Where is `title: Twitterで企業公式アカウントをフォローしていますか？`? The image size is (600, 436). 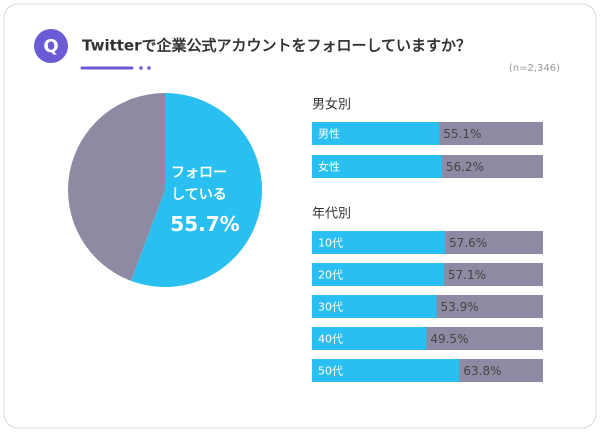 title: Twitterで企業公式アカウントをフォローしていますか？ is located at coordinates (276, 46).